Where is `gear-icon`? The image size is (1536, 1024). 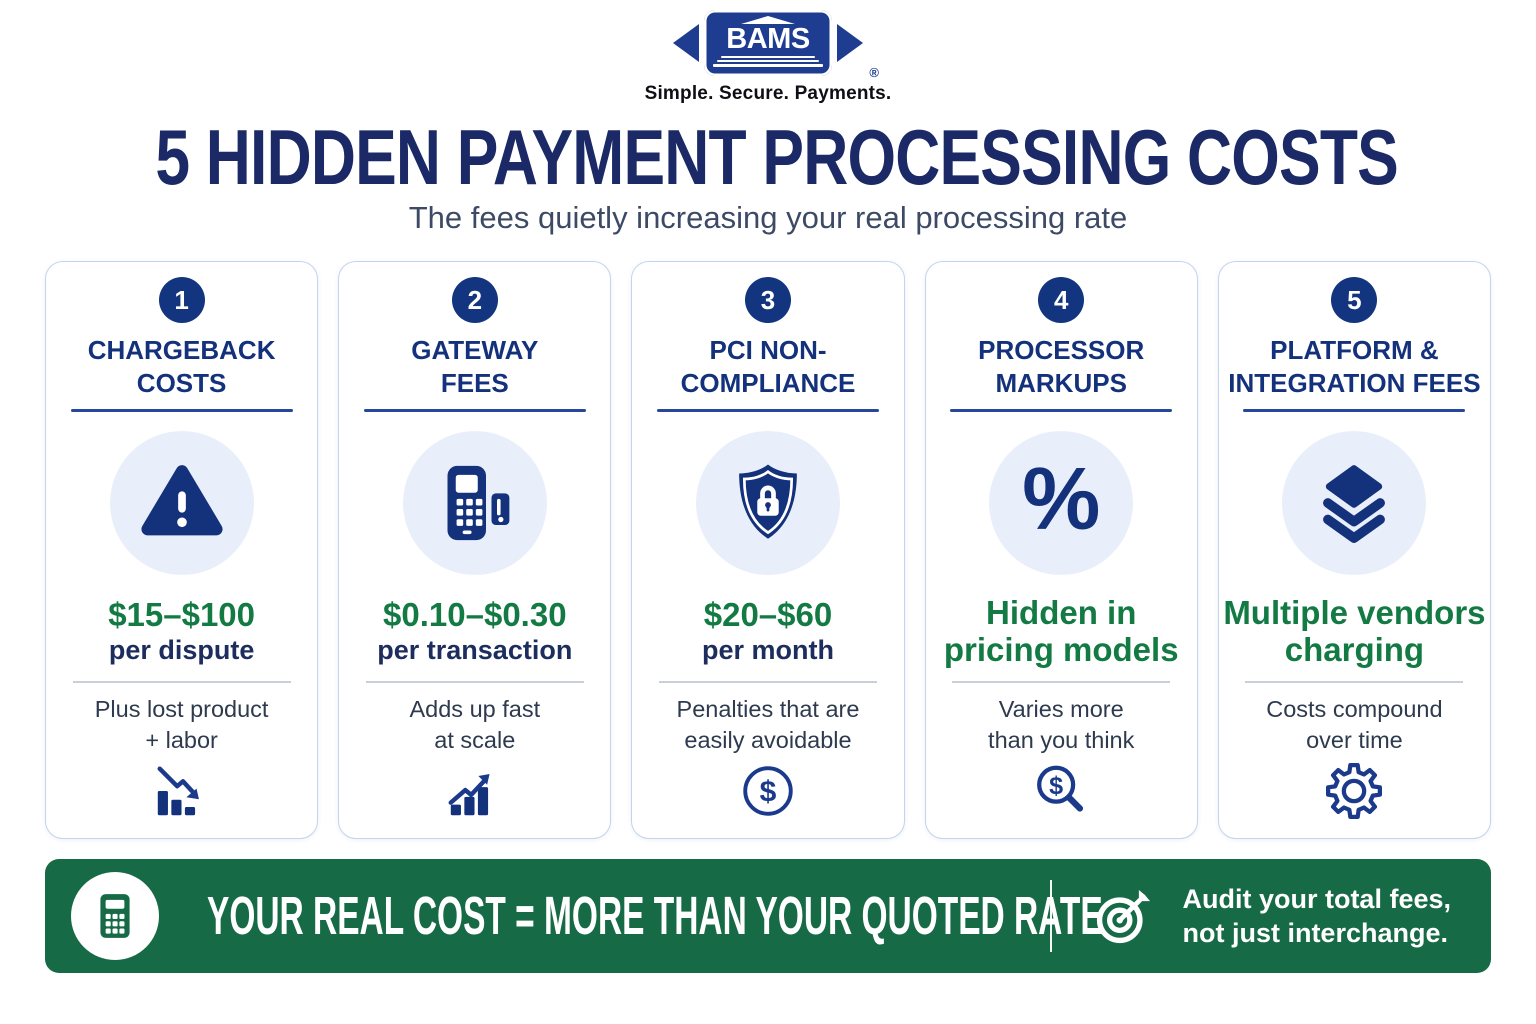 gear-icon is located at coordinates (1354, 793).